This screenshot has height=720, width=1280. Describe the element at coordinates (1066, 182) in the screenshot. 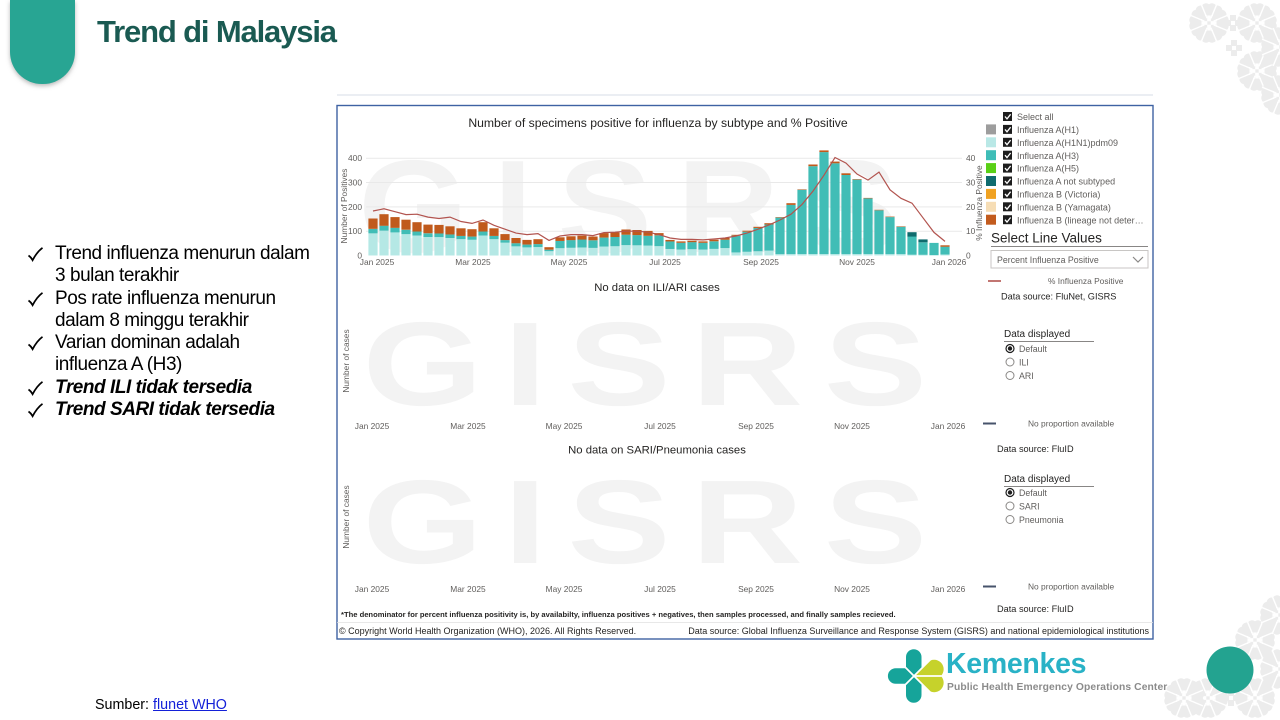

I see `svg-text: Influenza A not subtyped` at that location.